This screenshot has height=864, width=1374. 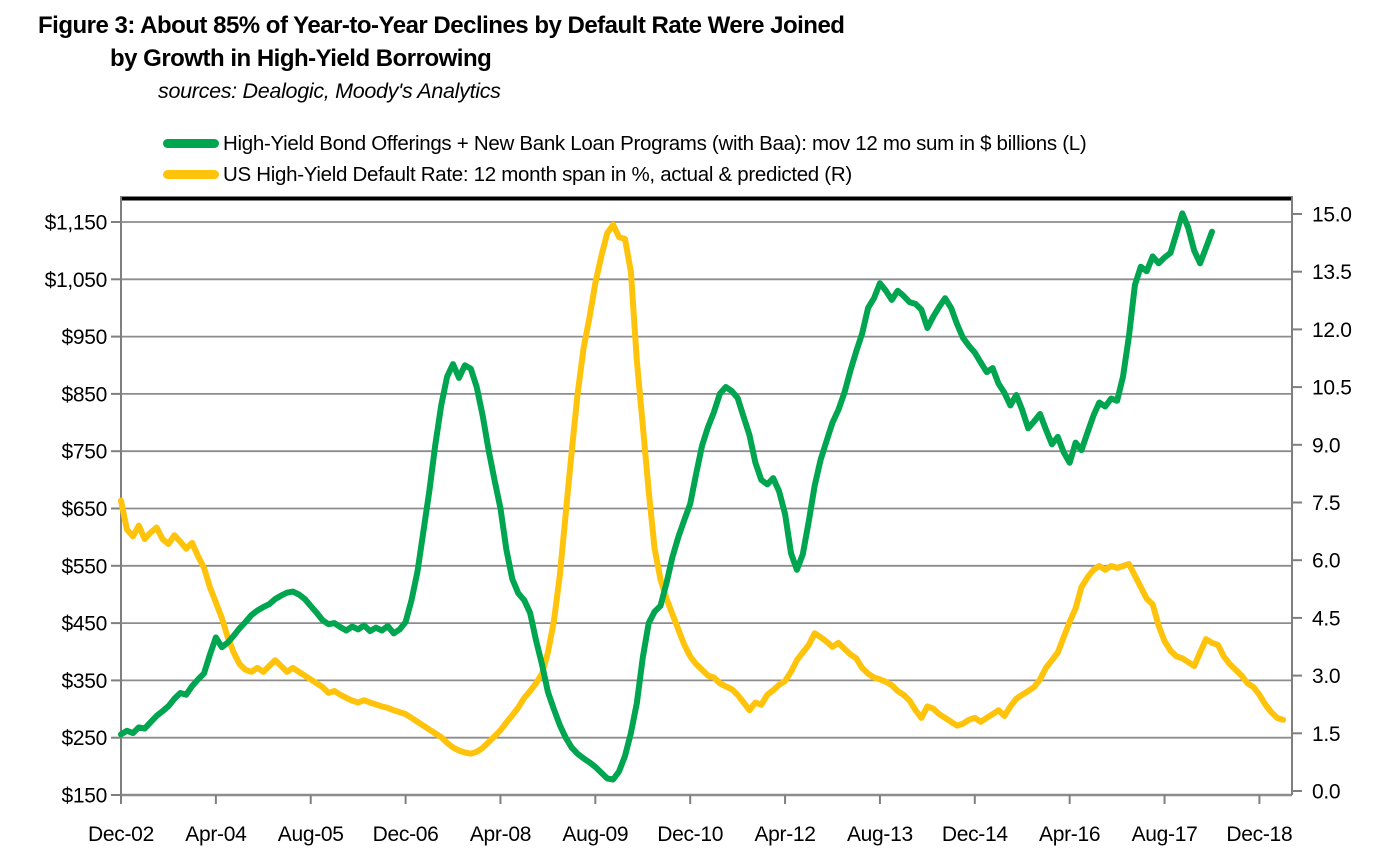 What do you see at coordinates (1326, 561) in the screenshot?
I see `svg-text: 6.0` at bounding box center [1326, 561].